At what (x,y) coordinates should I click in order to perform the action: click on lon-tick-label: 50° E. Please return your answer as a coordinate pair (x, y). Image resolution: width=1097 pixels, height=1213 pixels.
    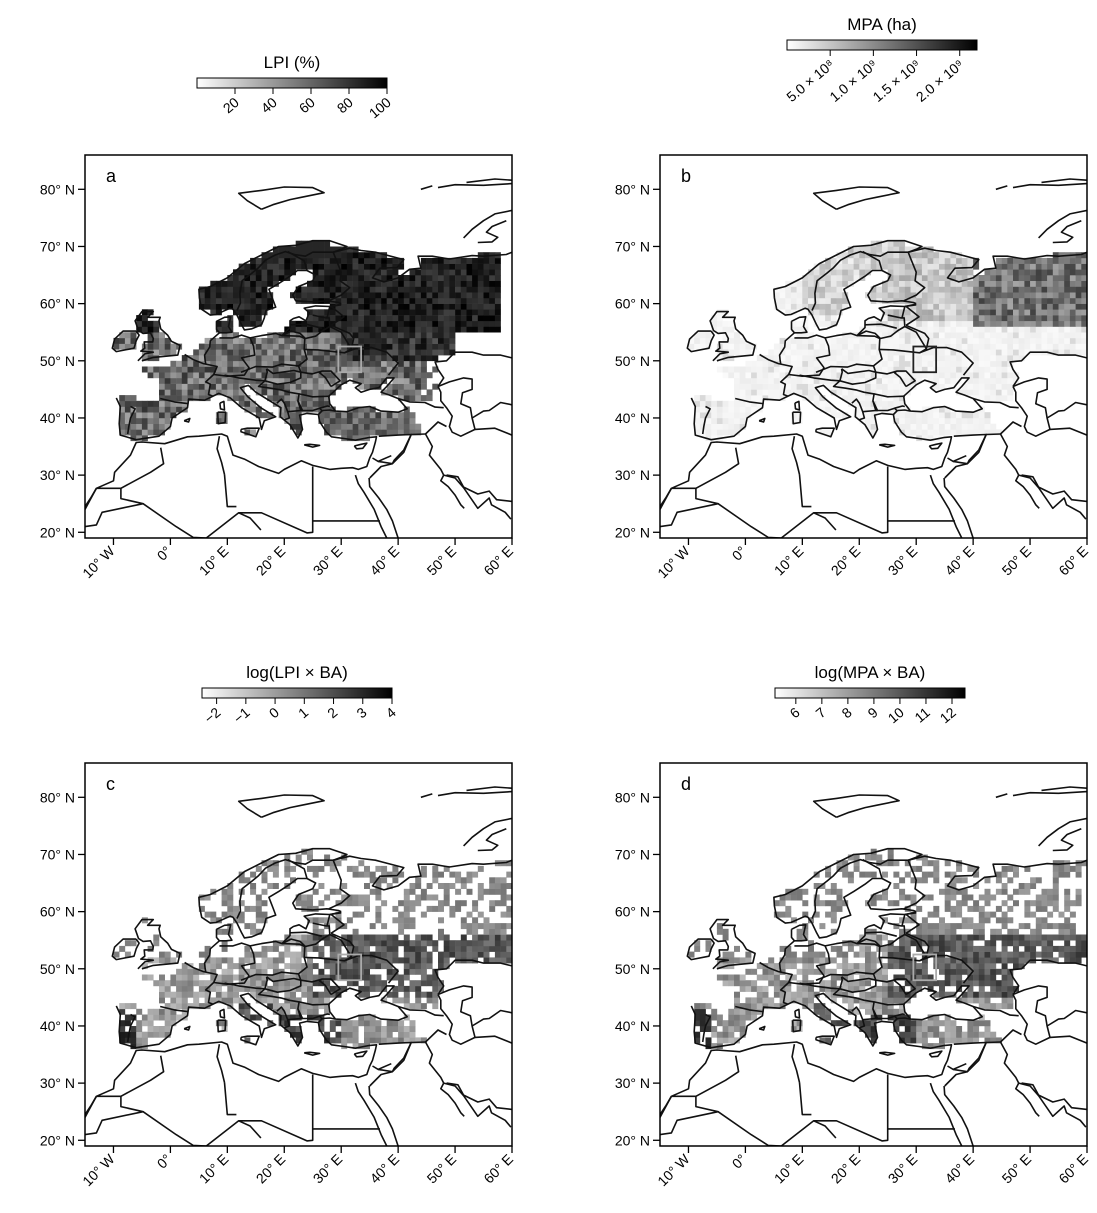
    Looking at the image, I should click on (442, 1169).